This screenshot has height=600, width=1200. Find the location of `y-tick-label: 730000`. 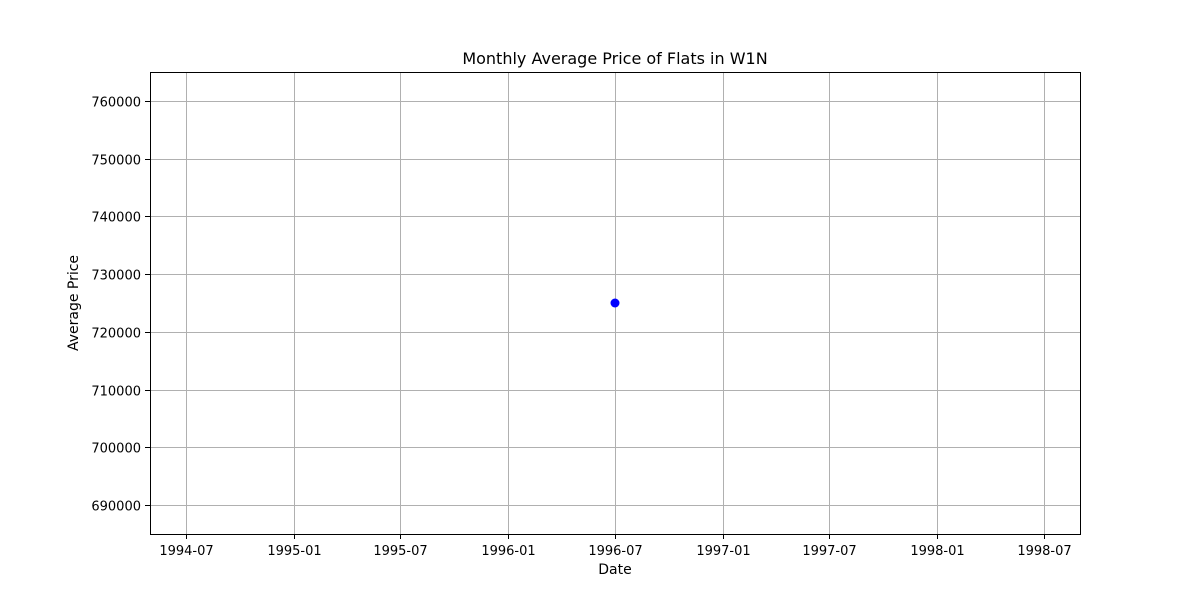

y-tick-label: 730000 is located at coordinates (116, 276).